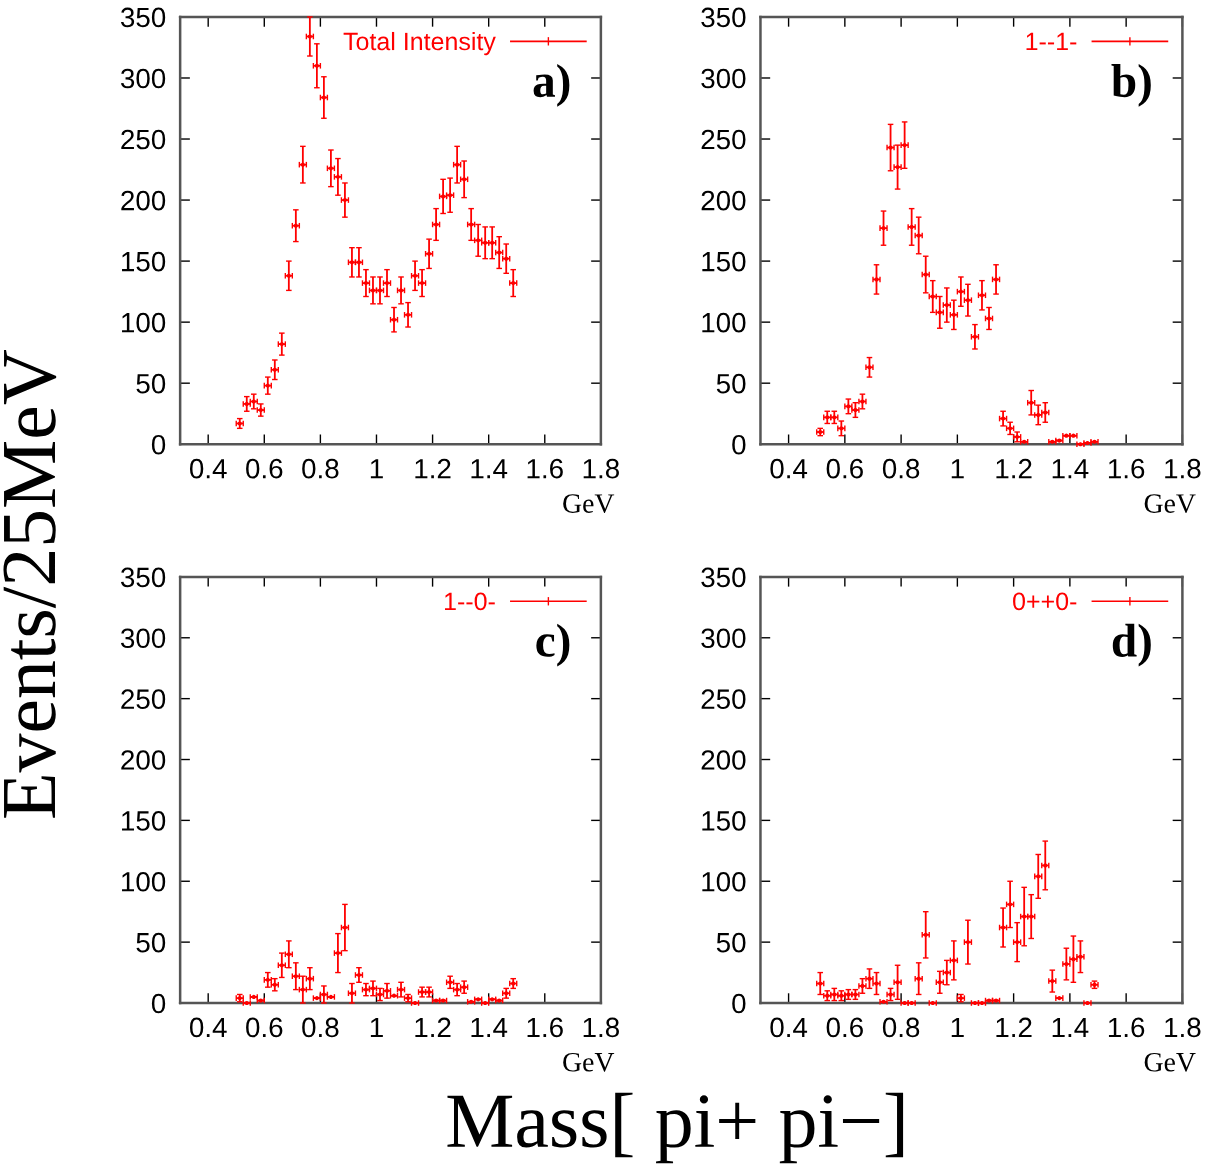 Image resolution: width=1209 pixels, height=1169 pixels. I want to click on legend-label: 1--1-, so click(1051, 41).